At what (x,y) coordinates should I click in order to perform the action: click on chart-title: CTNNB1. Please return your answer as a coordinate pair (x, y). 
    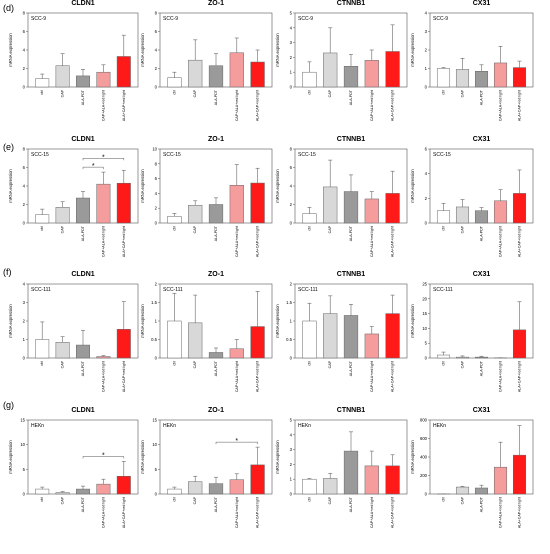
    Looking at the image, I should click on (351, 3).